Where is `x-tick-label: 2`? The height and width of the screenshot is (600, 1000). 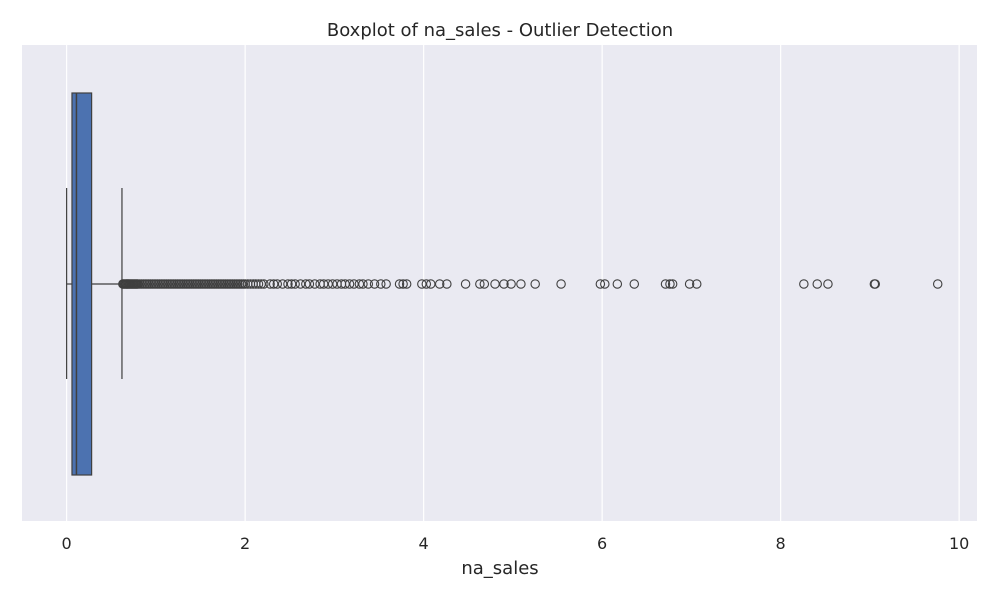
x-tick-label: 2 is located at coordinates (245, 543).